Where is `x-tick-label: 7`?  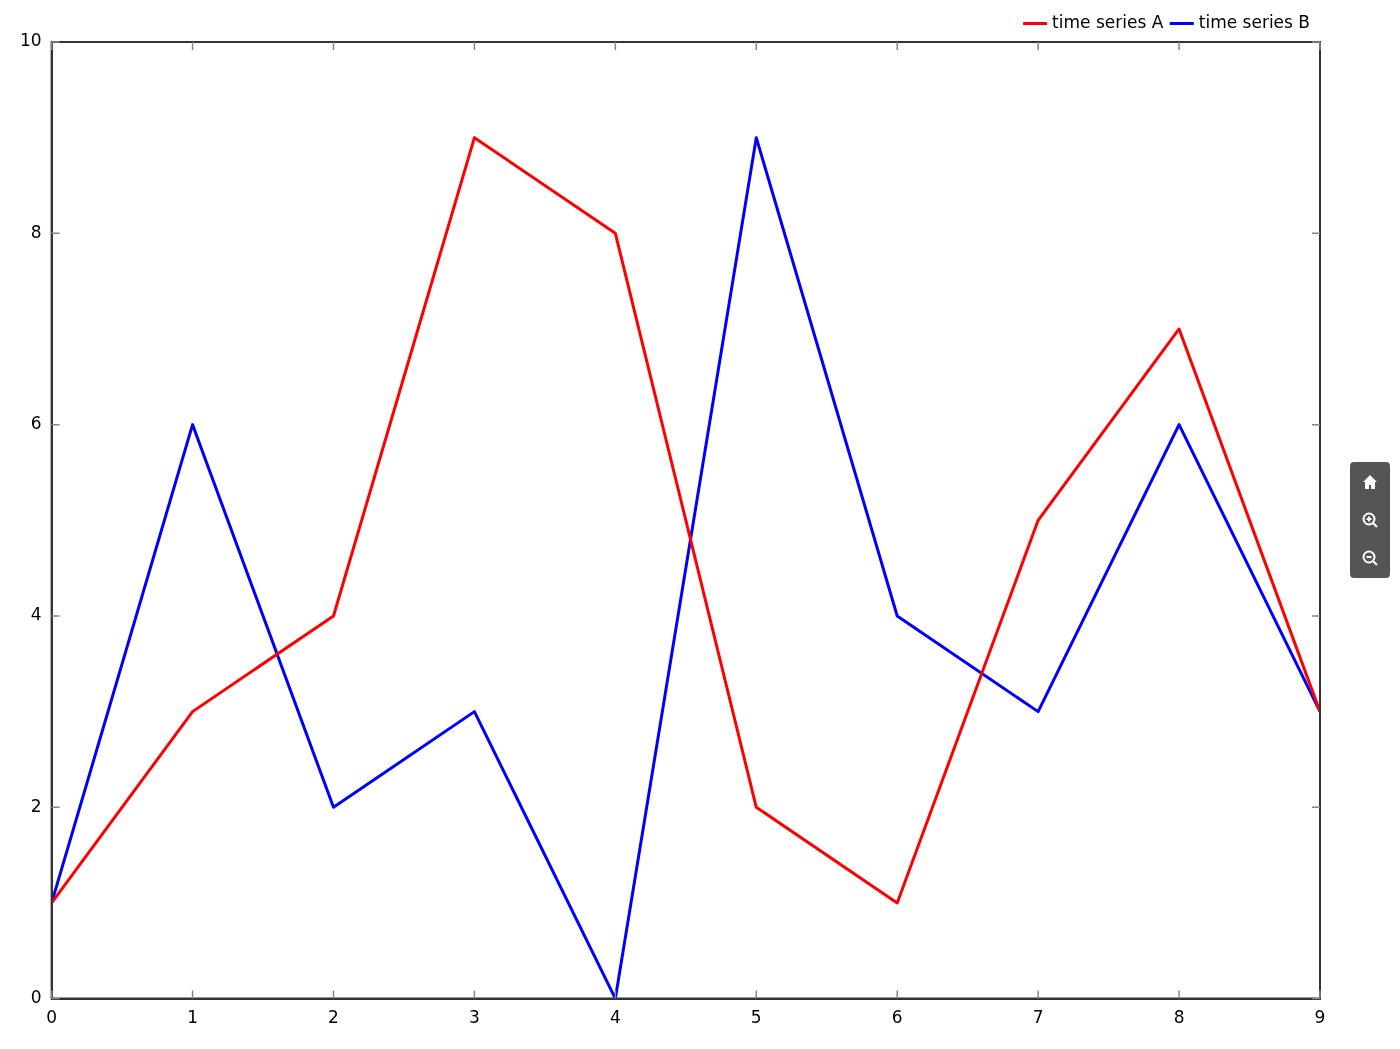 x-tick-label: 7 is located at coordinates (1038, 1017).